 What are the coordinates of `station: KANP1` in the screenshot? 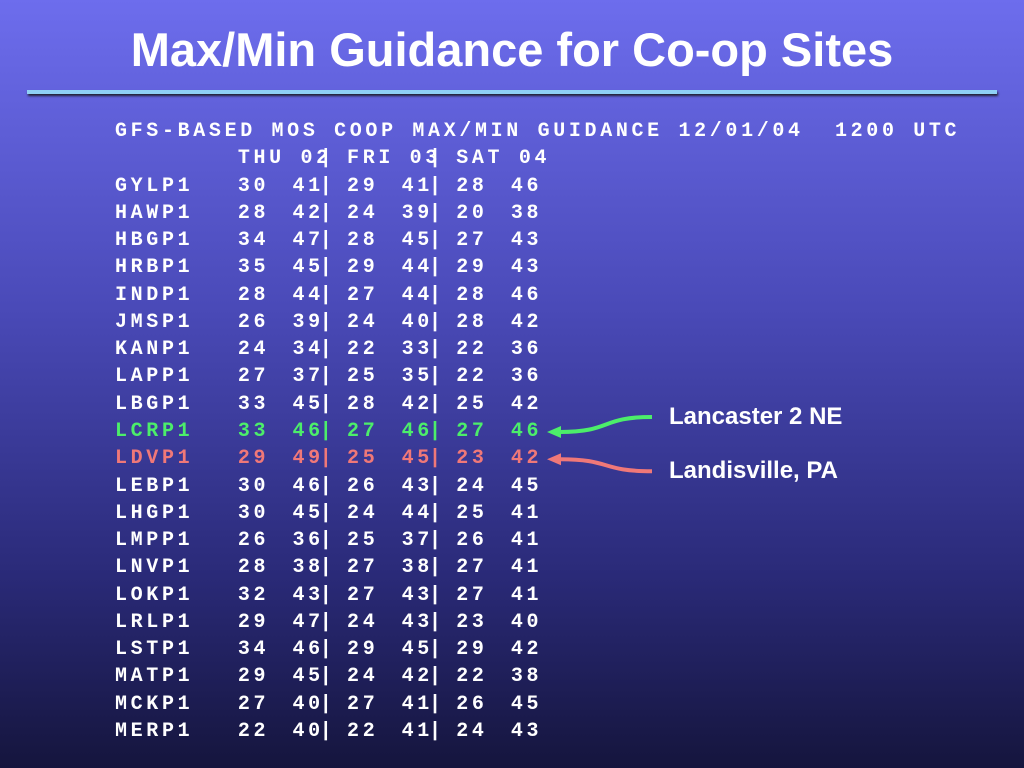 It's located at (154, 350).